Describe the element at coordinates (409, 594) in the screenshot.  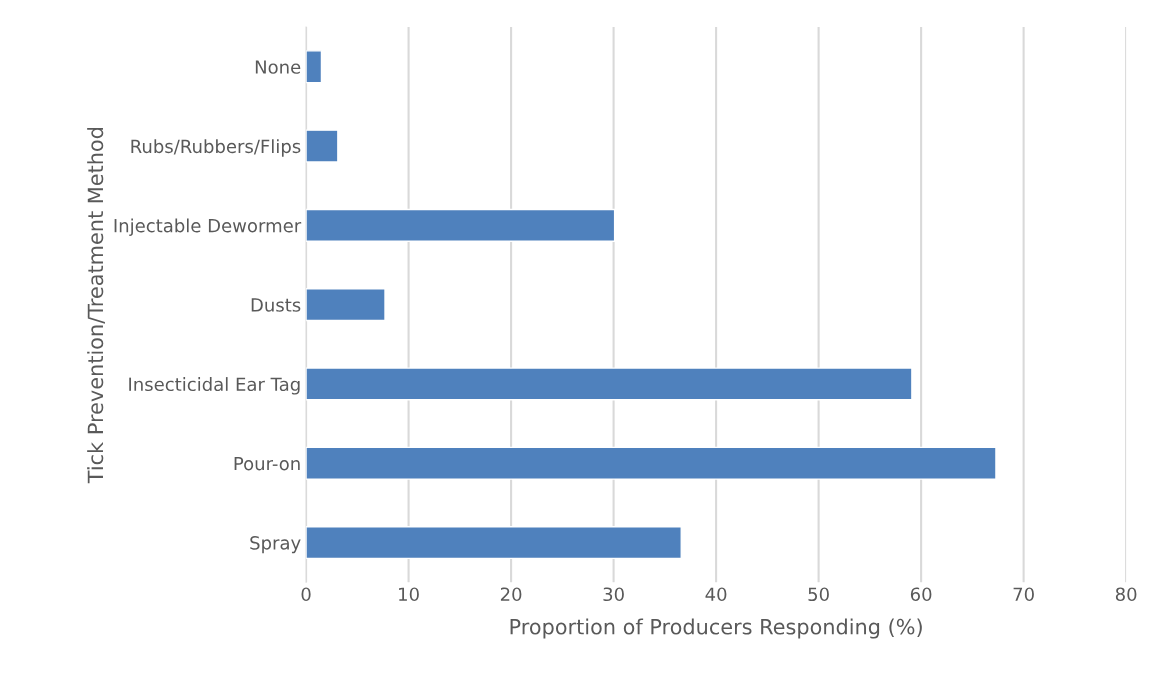
I see `x-tick-label: 10` at that location.